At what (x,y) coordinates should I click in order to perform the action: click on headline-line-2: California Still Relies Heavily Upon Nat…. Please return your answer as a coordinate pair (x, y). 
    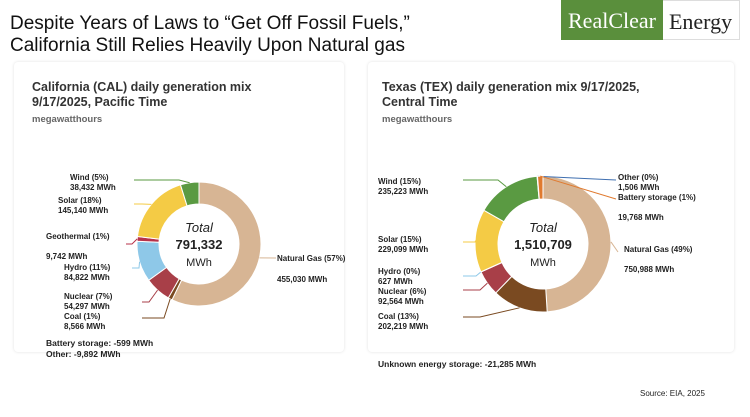
    Looking at the image, I should click on (207, 45).